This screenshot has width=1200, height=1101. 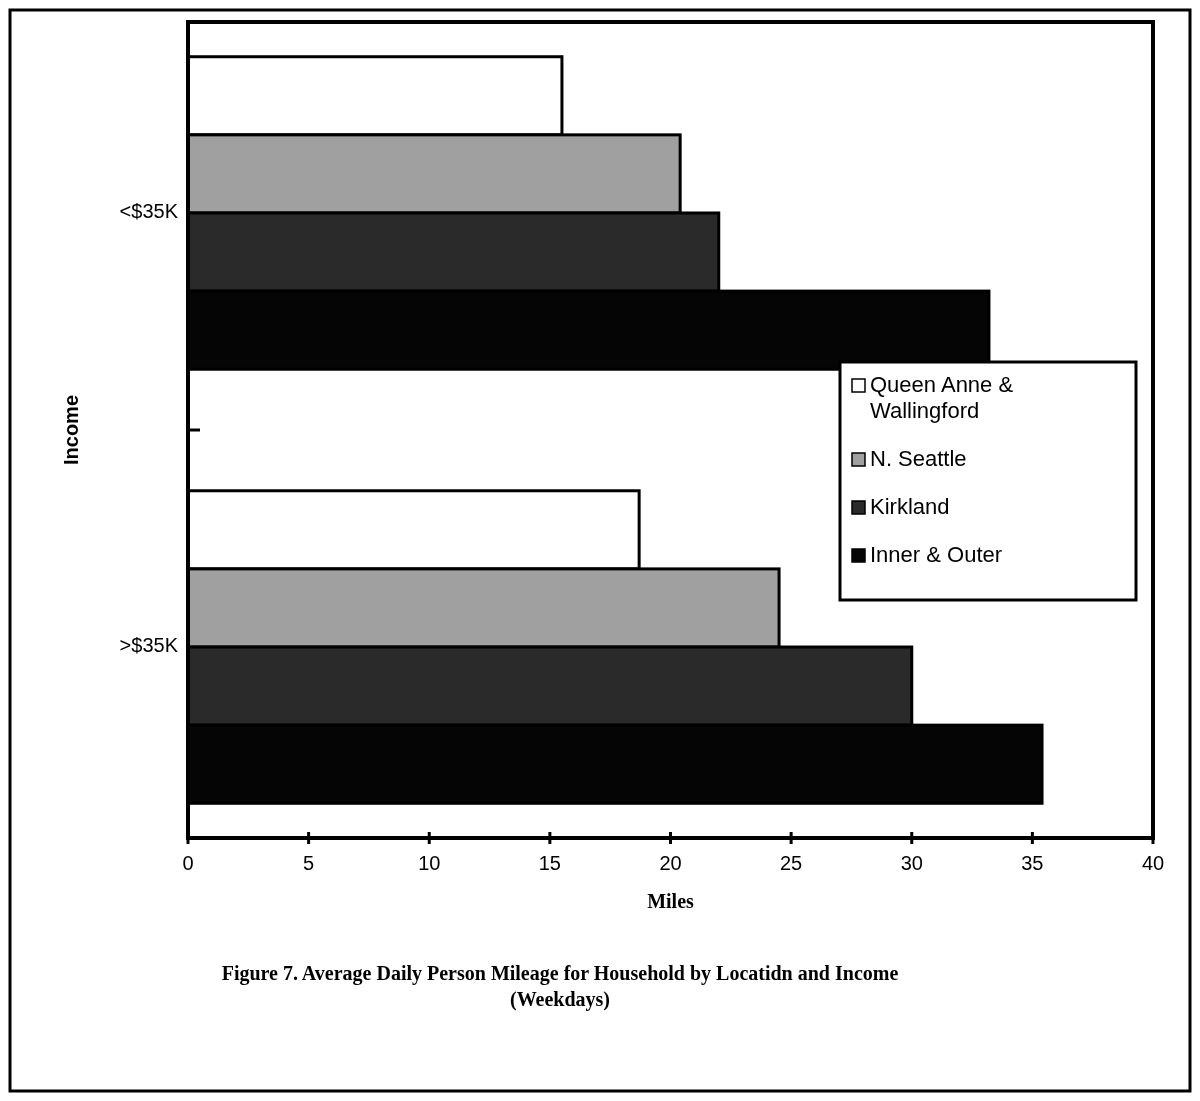 I want to click on x-tick-label: 25, so click(x=791, y=863).